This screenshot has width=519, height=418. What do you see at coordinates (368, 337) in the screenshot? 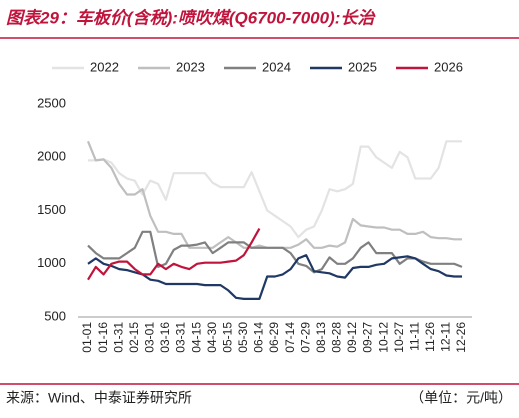
I see `x-tick-label: 09-27` at bounding box center [368, 337].